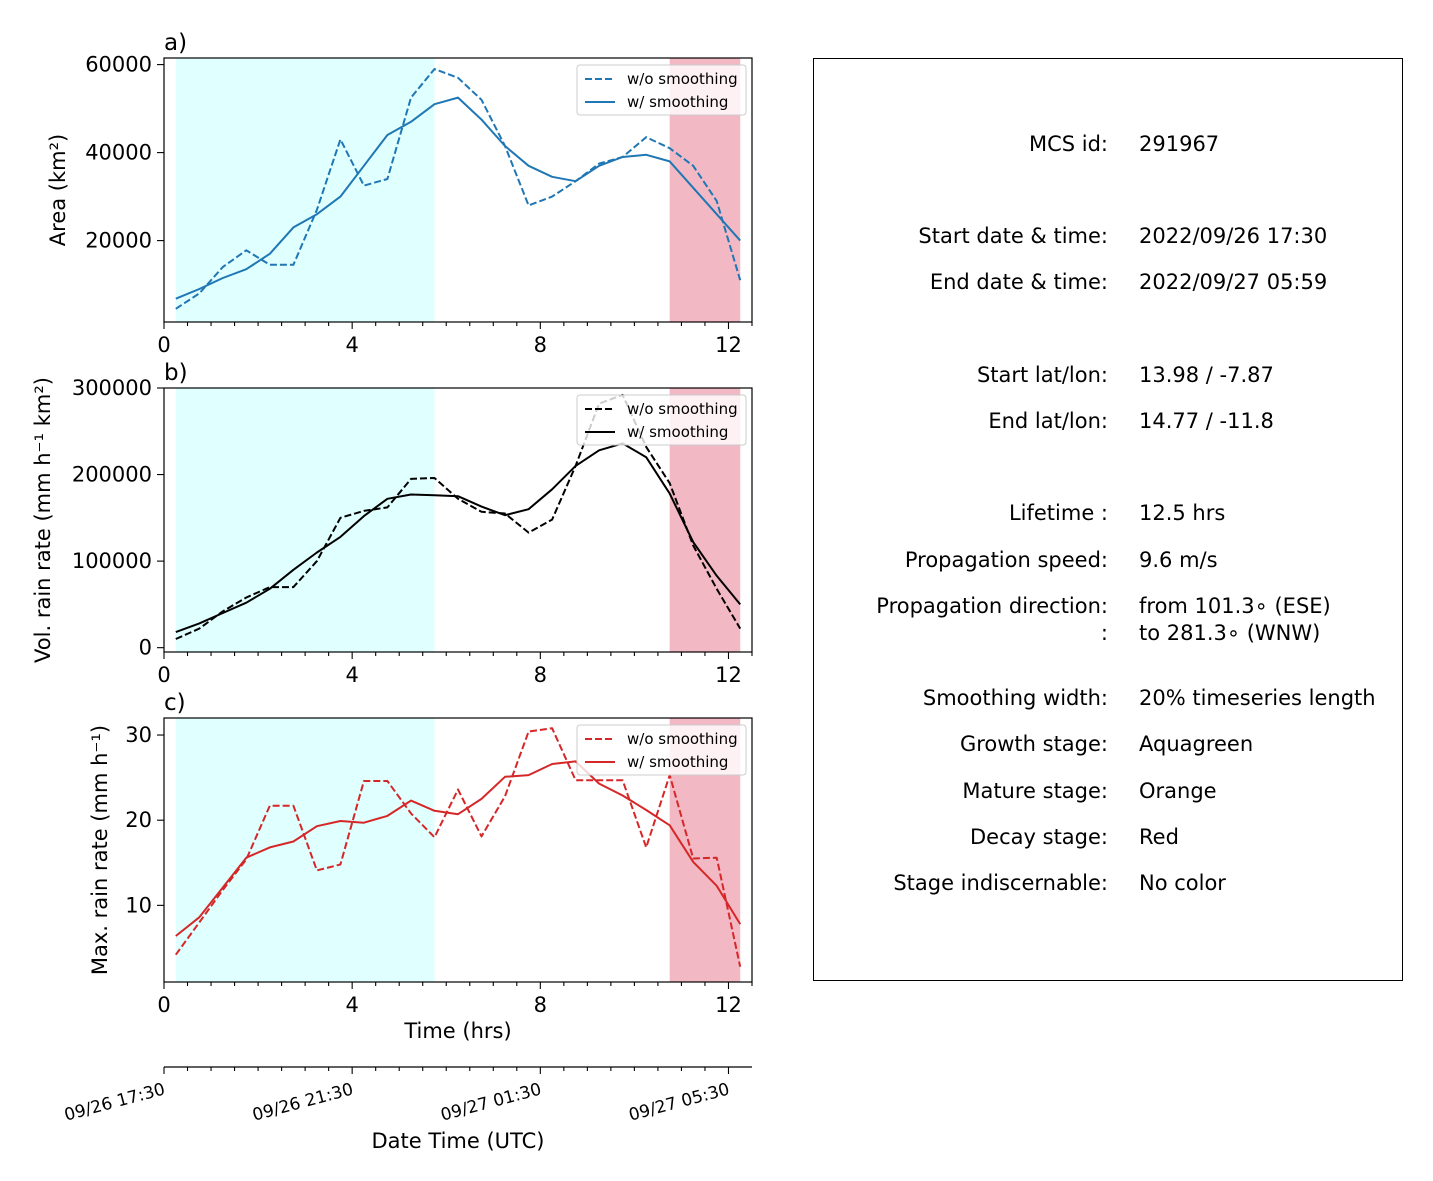  I want to click on info-label: Lifetime :, so click(1058, 513).